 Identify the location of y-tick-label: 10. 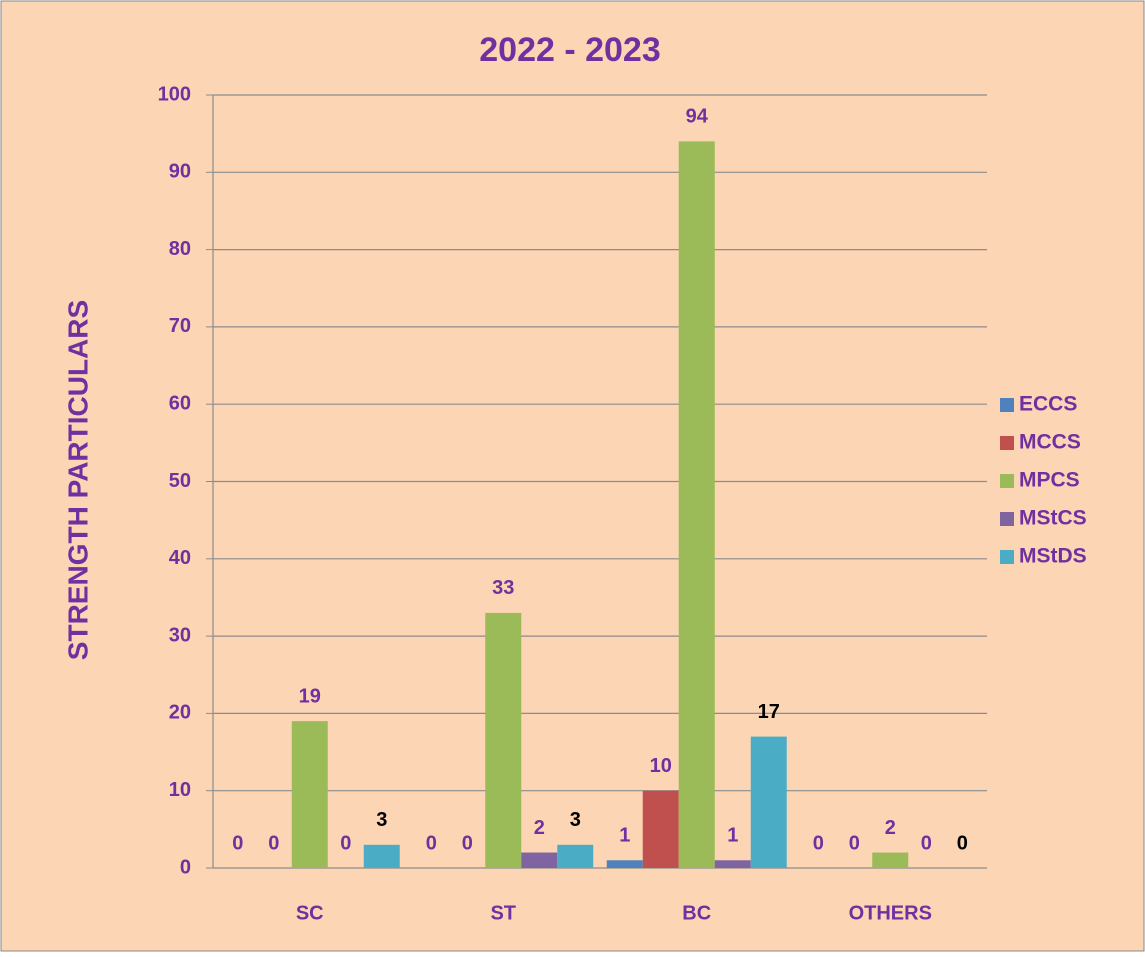
(180, 790).